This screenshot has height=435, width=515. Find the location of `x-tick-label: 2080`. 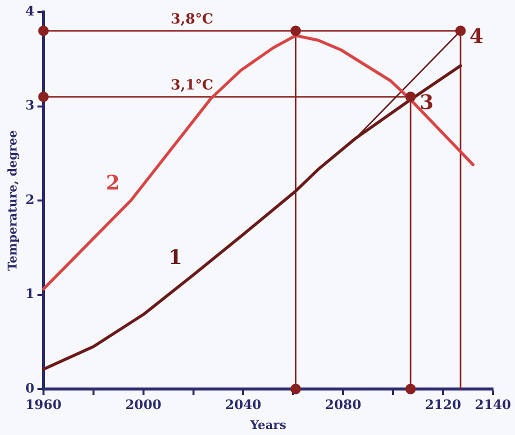

x-tick-label: 2080 is located at coordinates (343, 406).